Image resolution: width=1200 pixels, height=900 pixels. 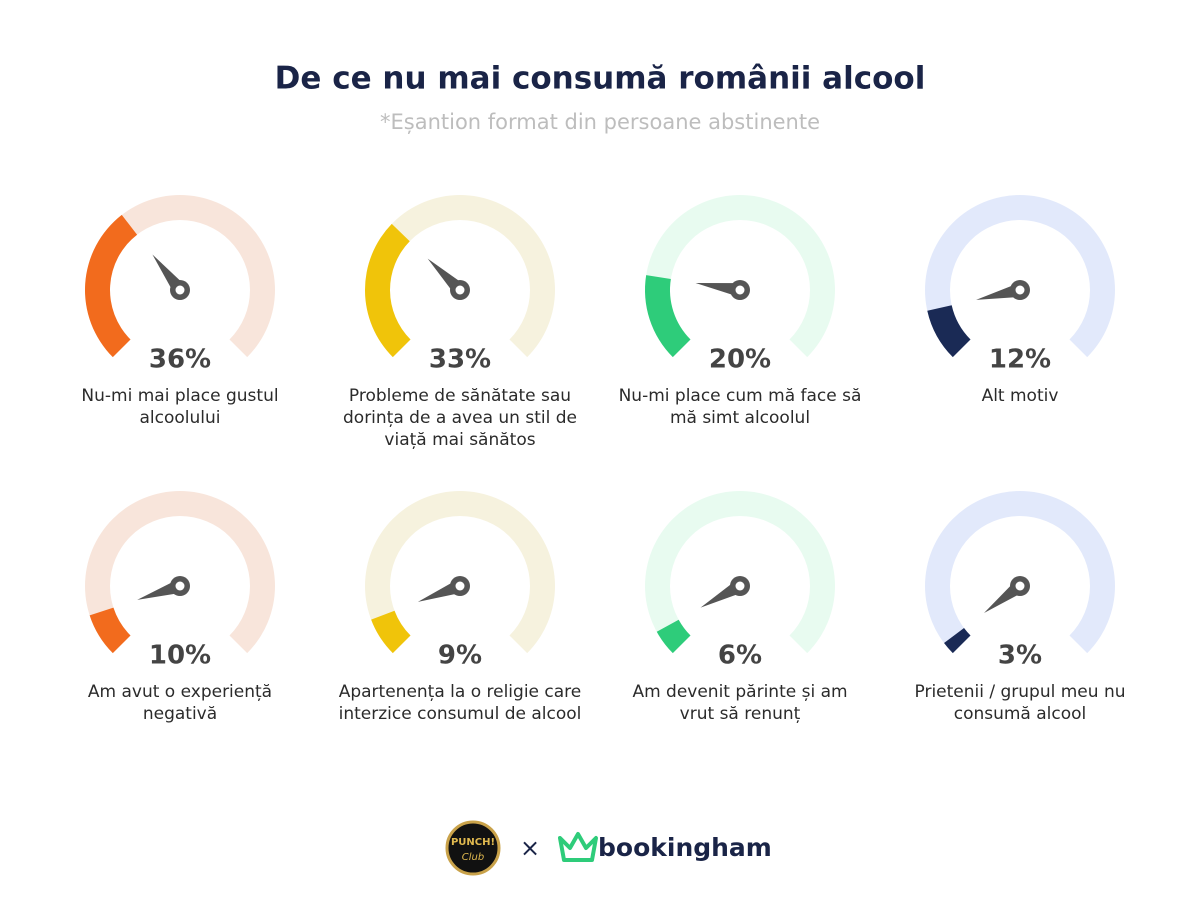 I want to click on chart-title: De ce nu mai consumă românii alcool, so click(x=600, y=79).